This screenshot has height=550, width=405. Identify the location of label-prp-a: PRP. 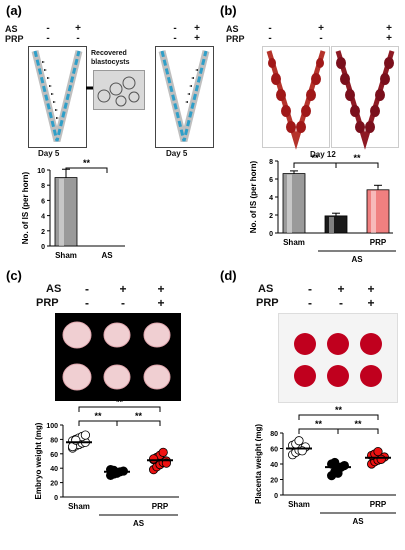
(14, 39).